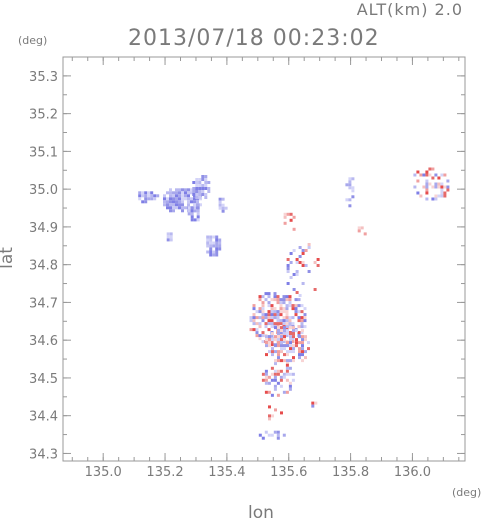  What do you see at coordinates (43, 152) in the screenshot?
I see `y-tick-label: 35.1` at bounding box center [43, 152].